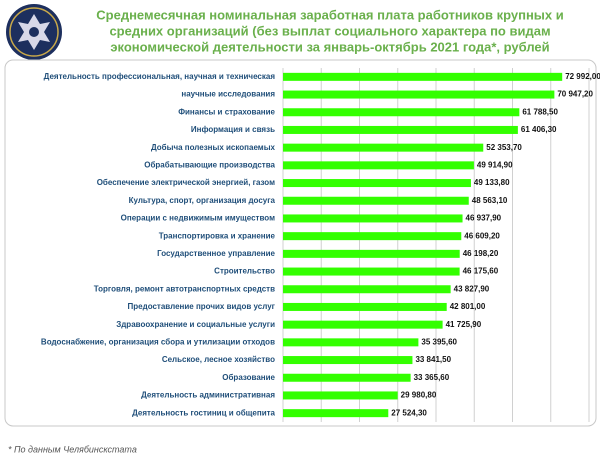 Image resolution: width=600 pixels, height=467 pixels. I want to click on value-label: 61 406,30, so click(539, 129).